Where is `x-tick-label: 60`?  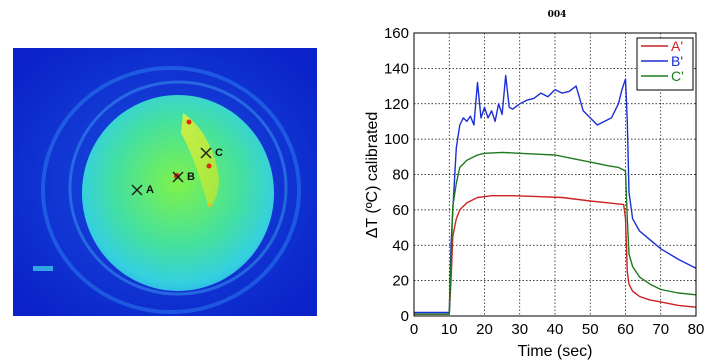 x-tick-label: 60 is located at coordinates (625, 329).